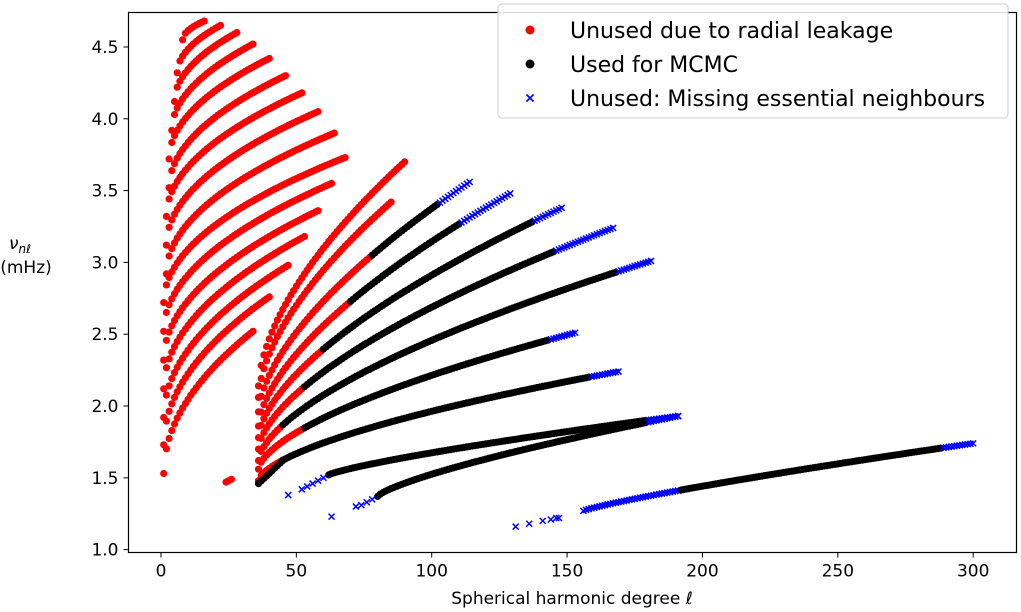 The image size is (1021, 612). I want to click on point-used, so click(283, 461).